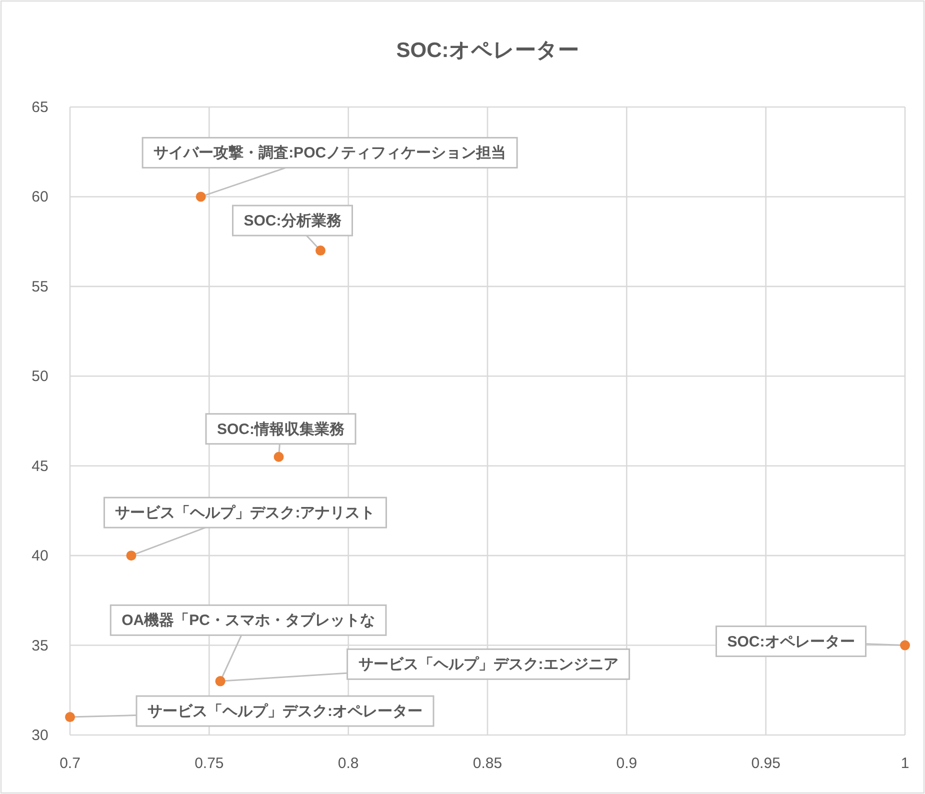 Image resolution: width=925 pixels, height=794 pixels. I want to click on annotation: サービス「ヘルプ」デスク:エンジニア, so click(488, 665).